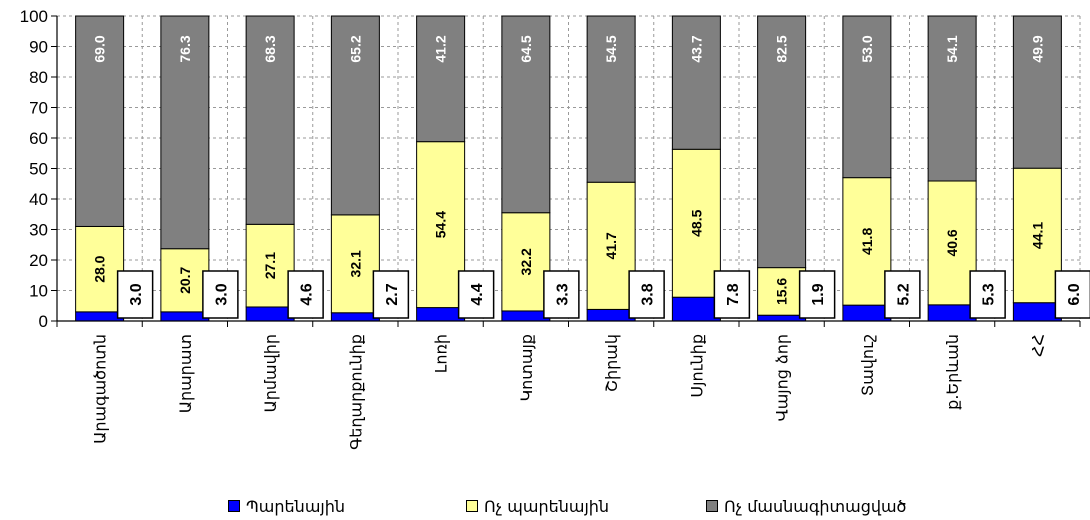 The width and height of the screenshot is (1090, 520). I want to click on data-label-non-food: 48.5, so click(696, 222).